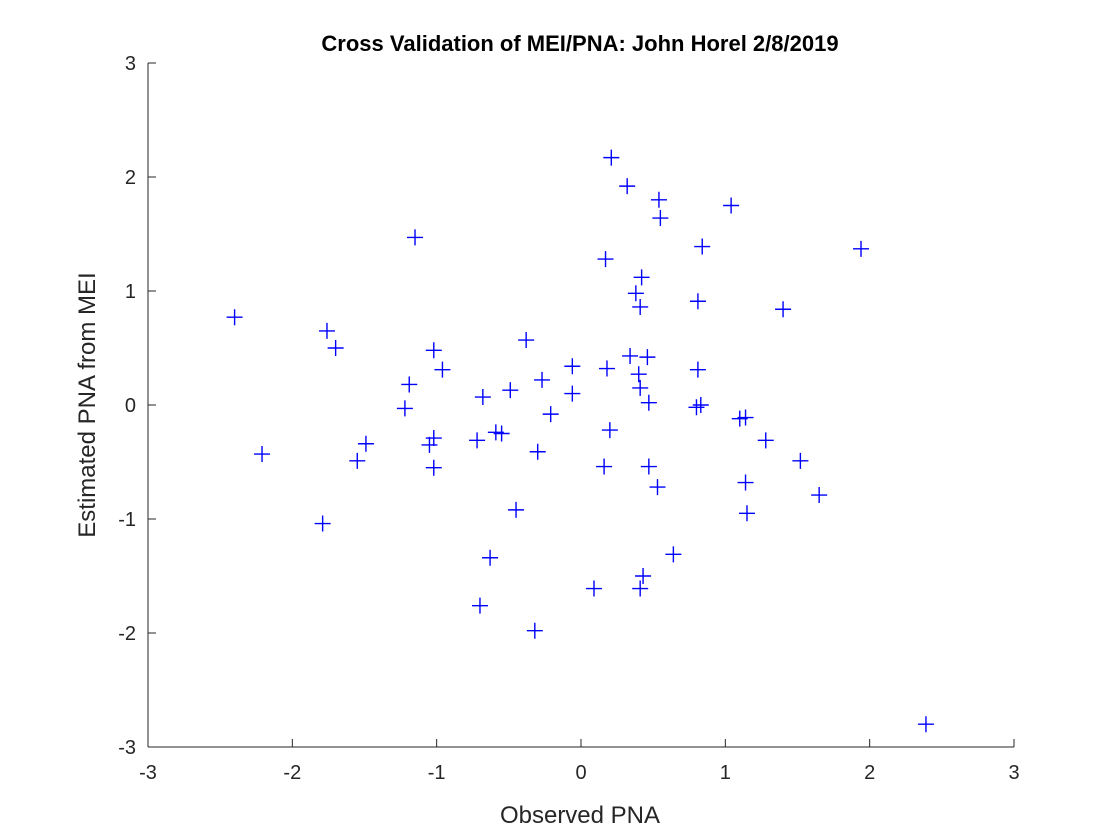  Describe the element at coordinates (580, 815) in the screenshot. I see `x-axis-label: Observed PNA` at that location.